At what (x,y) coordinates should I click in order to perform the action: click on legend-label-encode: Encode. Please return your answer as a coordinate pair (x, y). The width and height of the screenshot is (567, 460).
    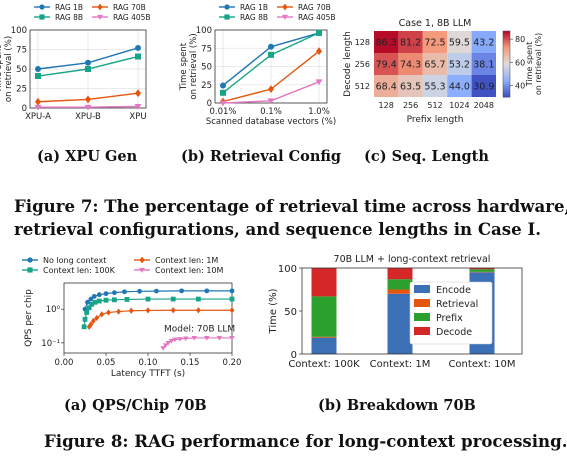
    Looking at the image, I should click on (453, 290).